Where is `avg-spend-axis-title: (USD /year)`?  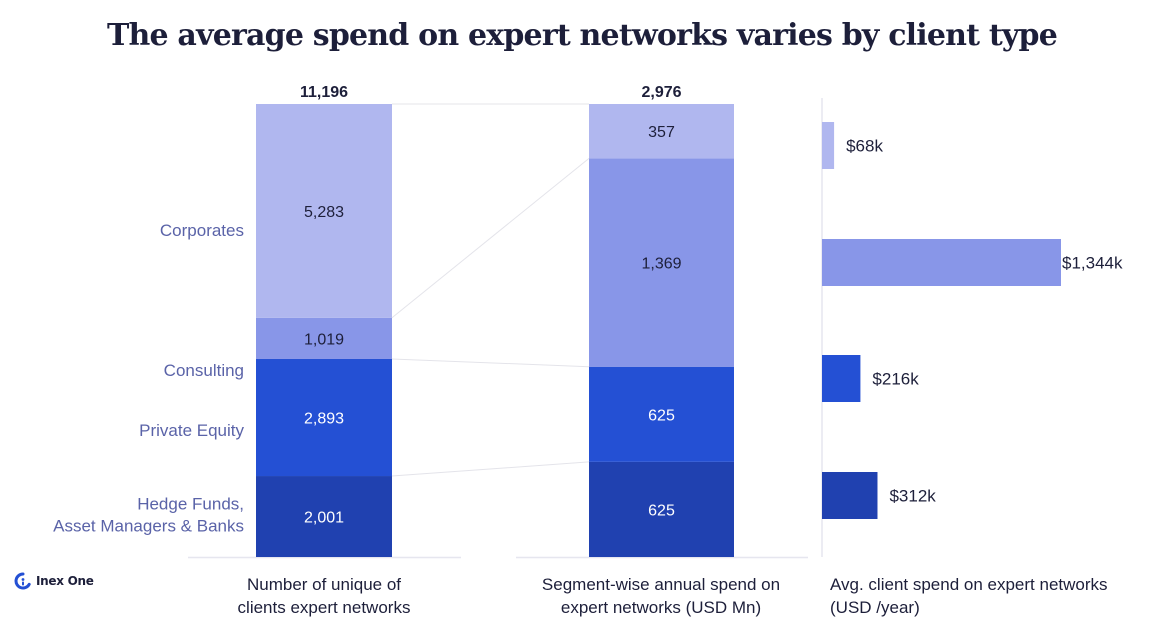 avg-spend-axis-title: (USD /year) is located at coordinates (875, 607).